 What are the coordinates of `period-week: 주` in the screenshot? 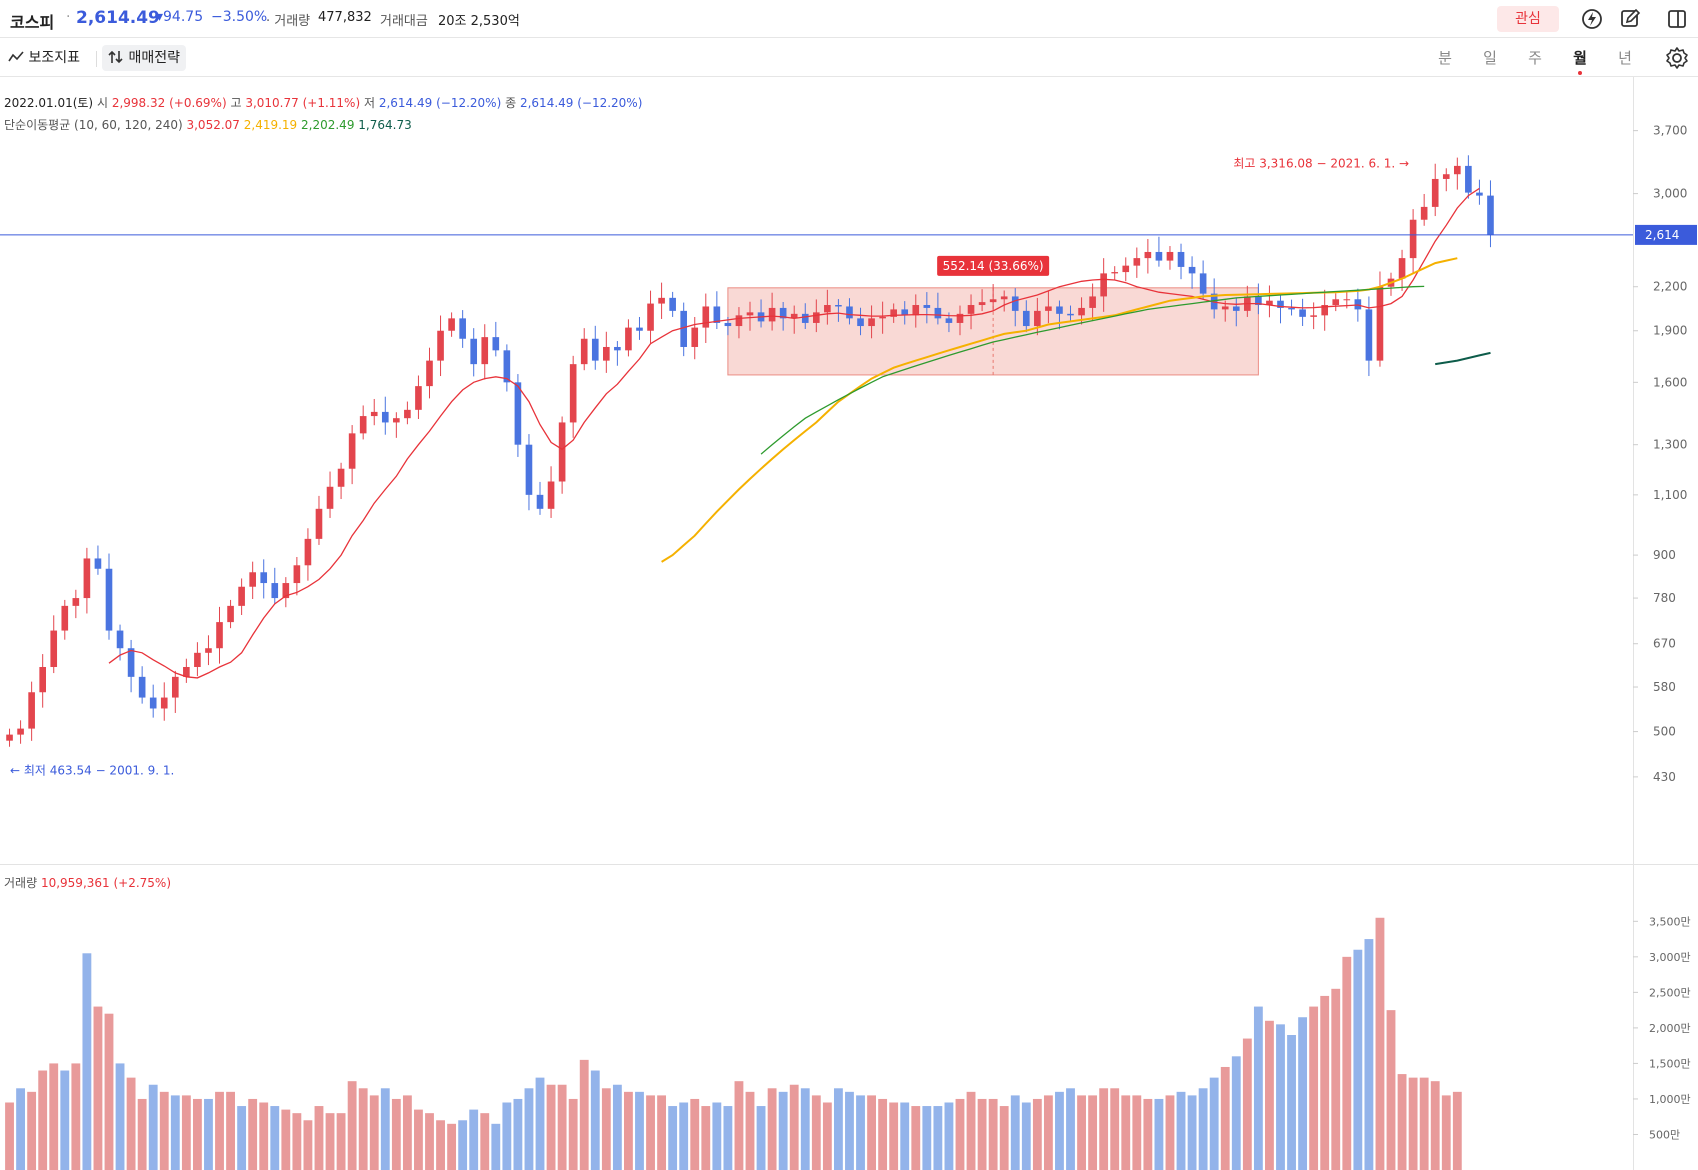 It's located at (1535, 58).